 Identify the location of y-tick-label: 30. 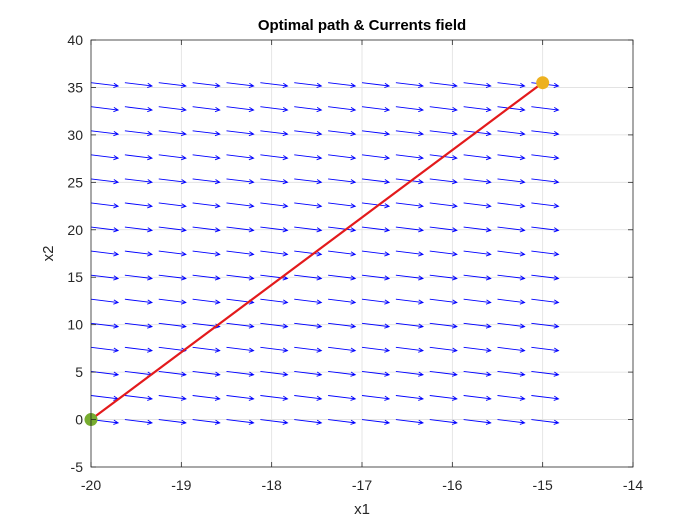
(75, 135).